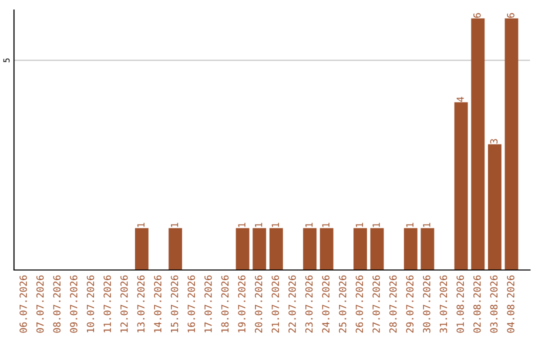 This screenshot has height=340, width=540. What do you see at coordinates (410, 304) in the screenshot?
I see `x-tick-label: 29.07.2026` at bounding box center [410, 304].